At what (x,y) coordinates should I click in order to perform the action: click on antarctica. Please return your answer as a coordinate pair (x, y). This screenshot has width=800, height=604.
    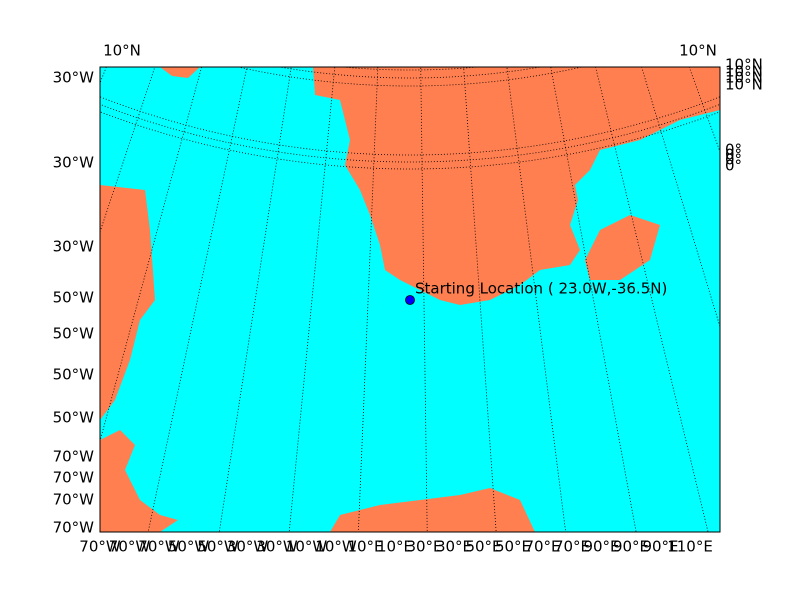
    Looking at the image, I should click on (432, 510).